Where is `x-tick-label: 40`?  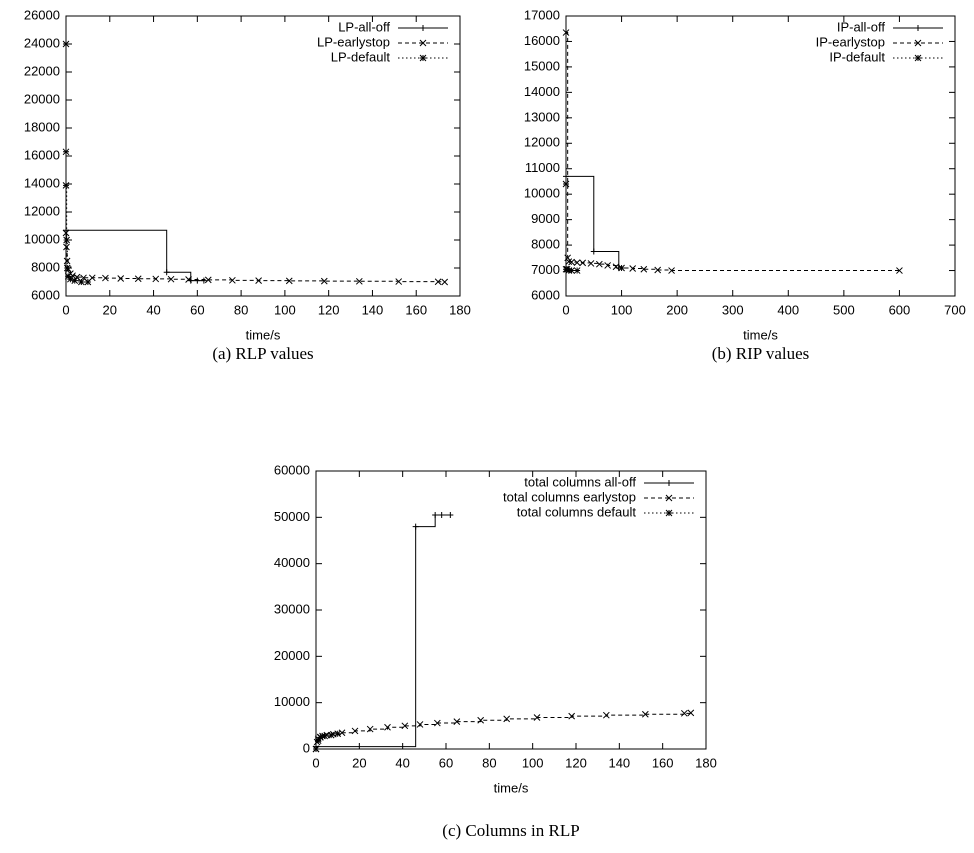 x-tick-label: 40 is located at coordinates (402, 762).